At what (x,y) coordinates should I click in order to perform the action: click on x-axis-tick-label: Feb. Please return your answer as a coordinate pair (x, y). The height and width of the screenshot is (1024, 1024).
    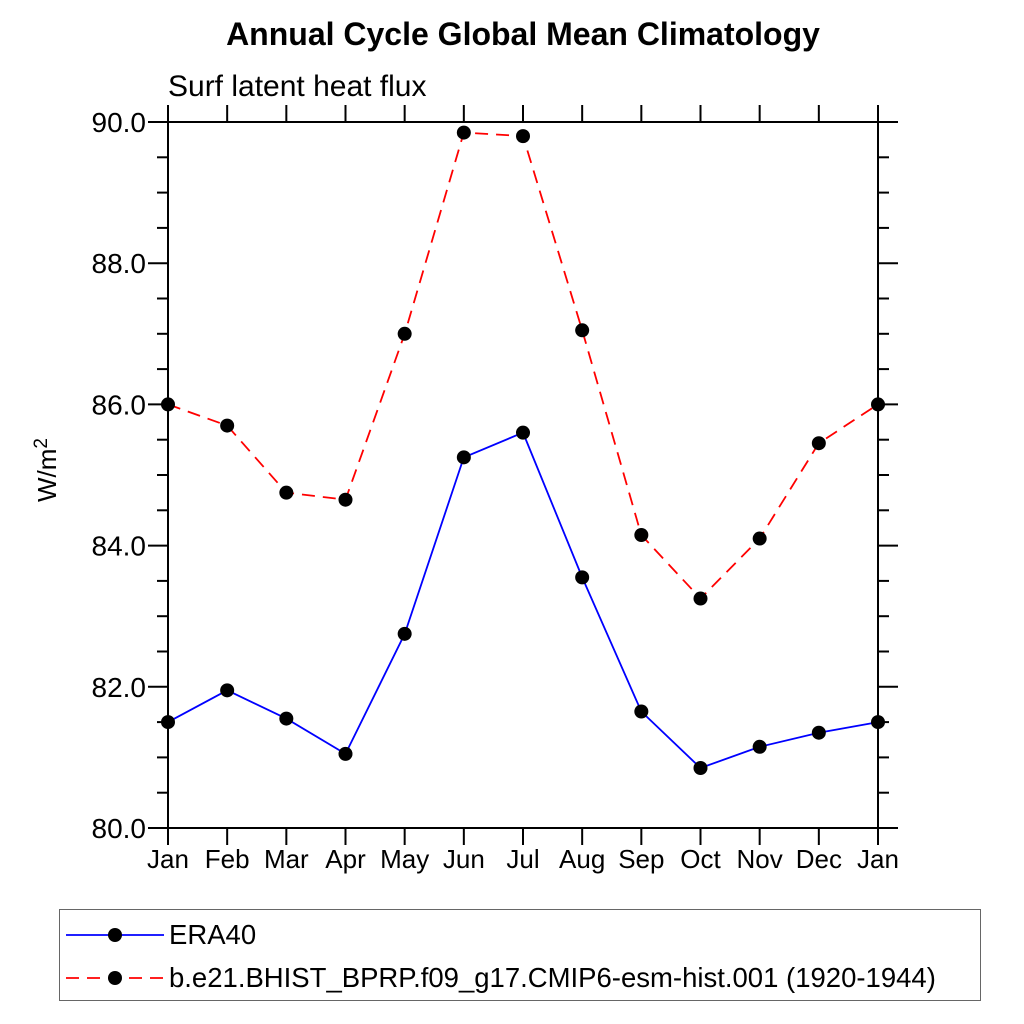
    Looking at the image, I should click on (227, 859).